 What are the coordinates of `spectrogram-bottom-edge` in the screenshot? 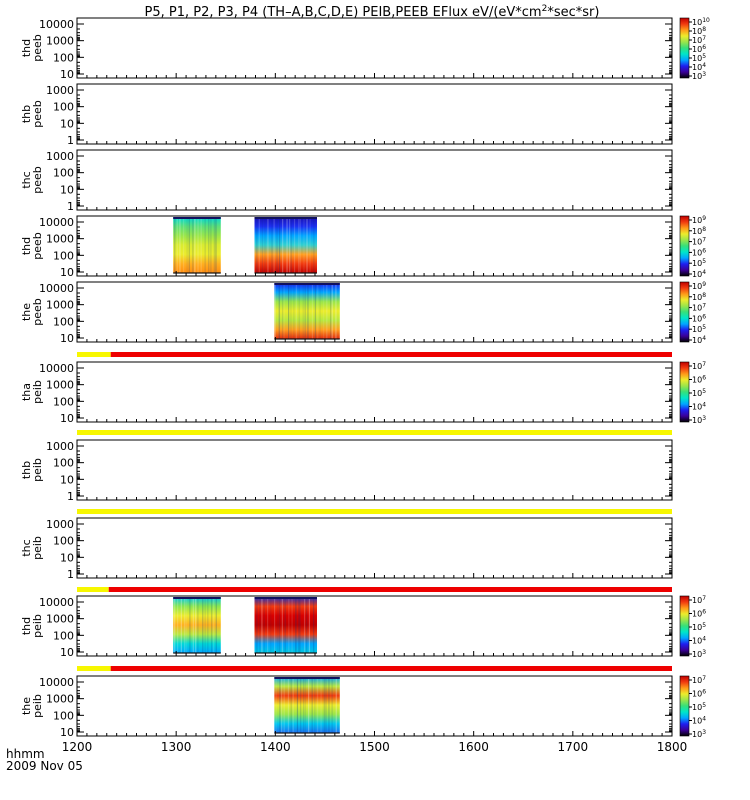 It's located at (197, 273).